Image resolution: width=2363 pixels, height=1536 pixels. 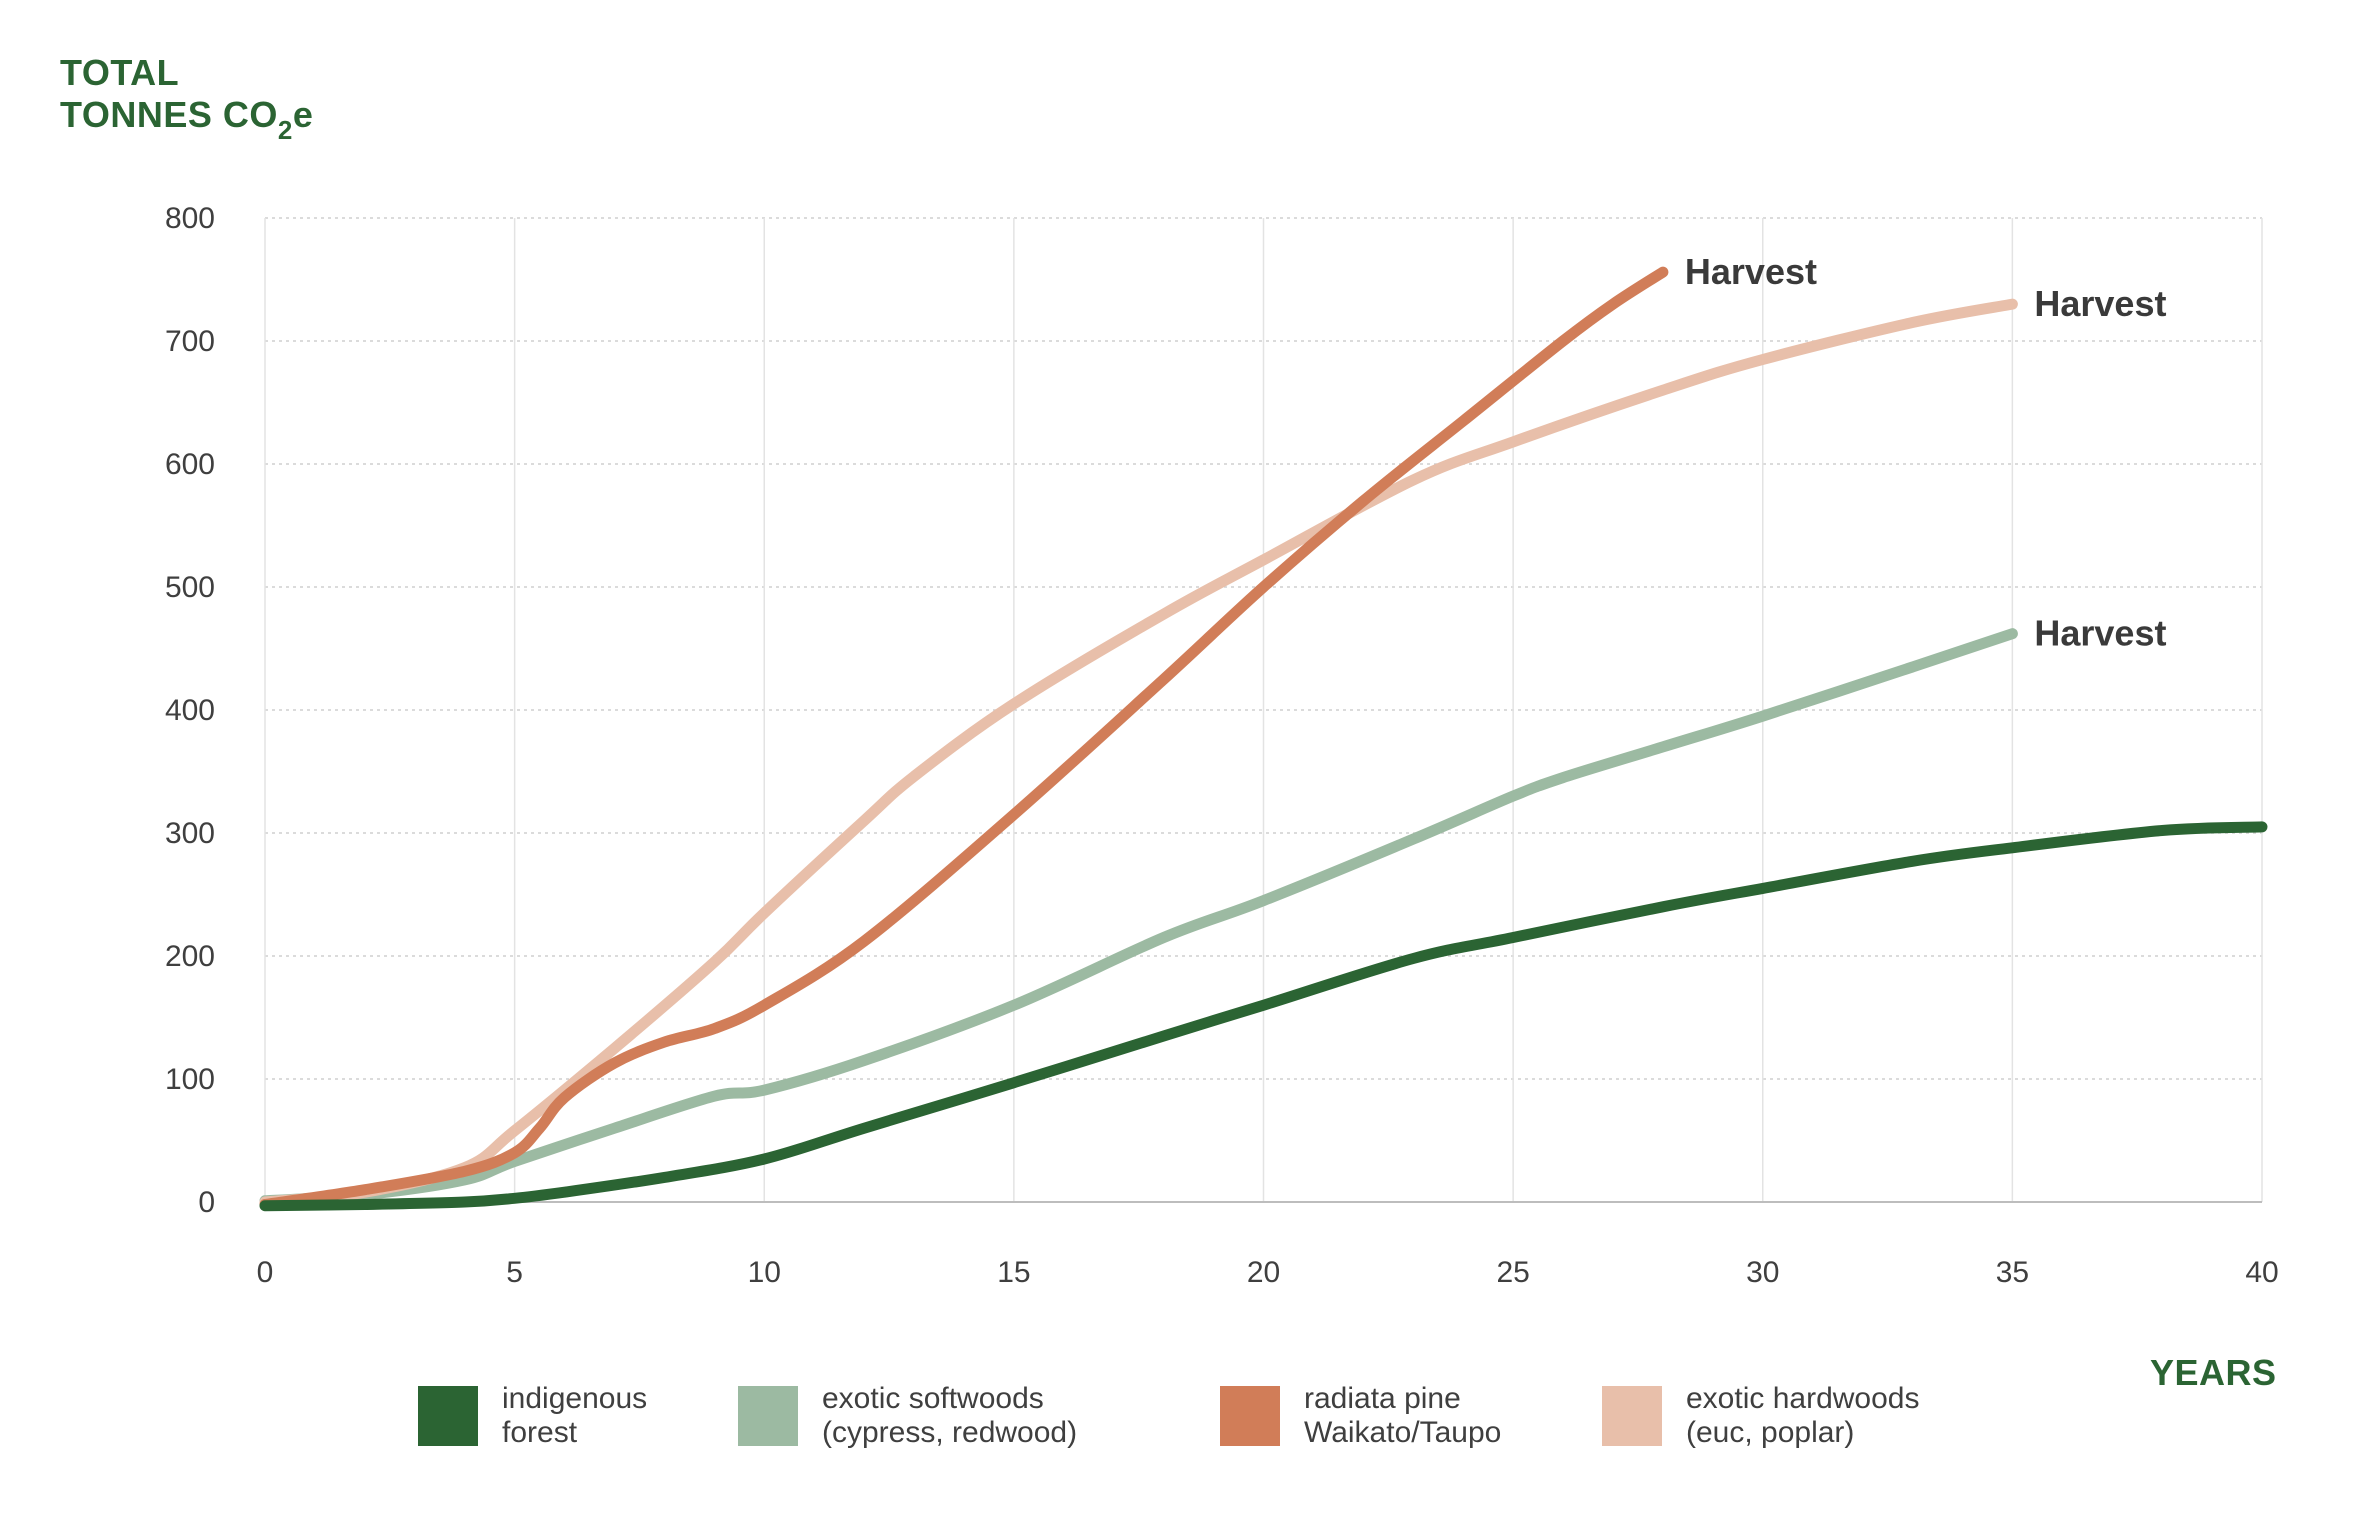 I want to click on y-tick-label: 0, so click(x=206, y=1202).